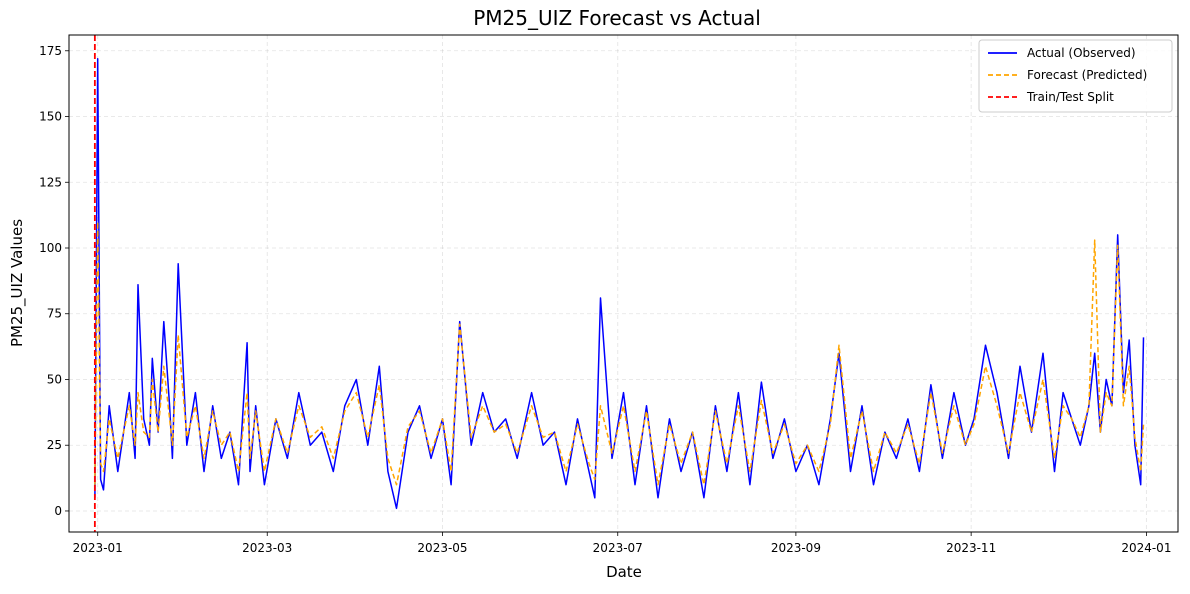 The height and width of the screenshot is (594, 1190). Describe the element at coordinates (54, 379) in the screenshot. I see `y-tick-label: 50` at that location.